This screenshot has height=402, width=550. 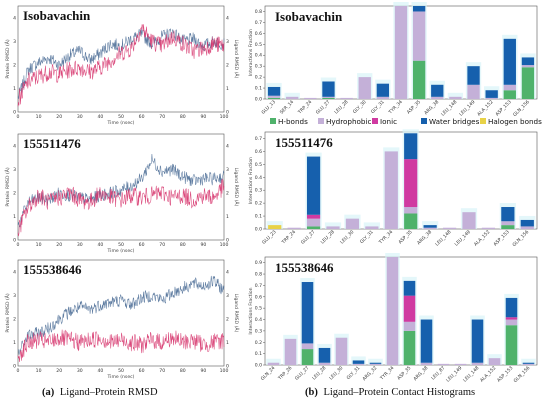 I want to click on y-tick-label: 0.8, so click(x=258, y=275).